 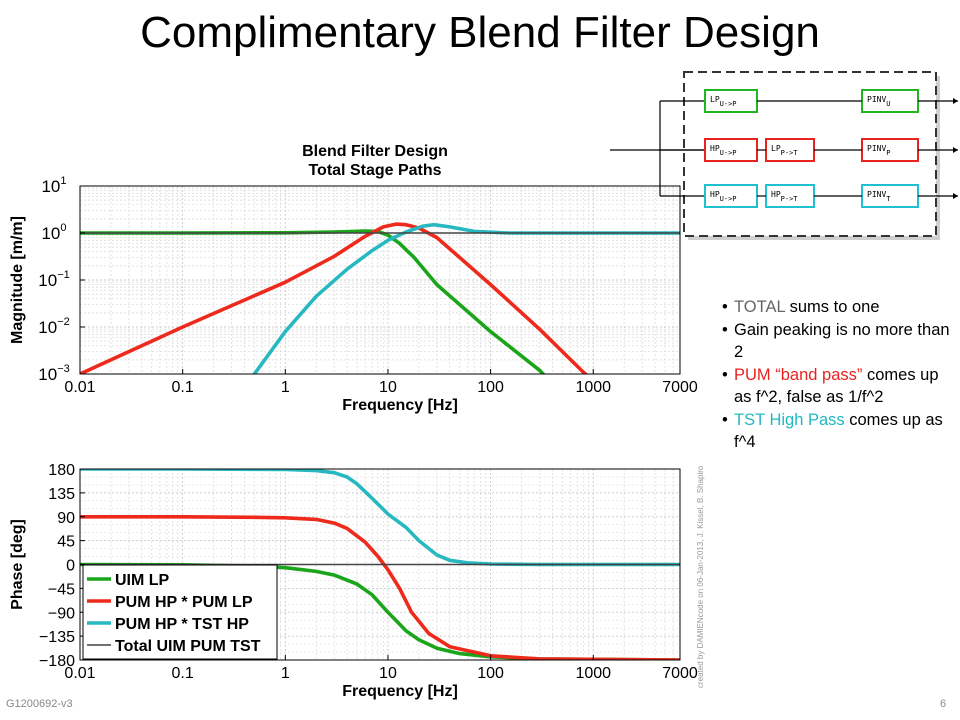 What do you see at coordinates (784, 150) in the screenshot?
I see `filter-block-label: LPP->T` at bounding box center [784, 150].